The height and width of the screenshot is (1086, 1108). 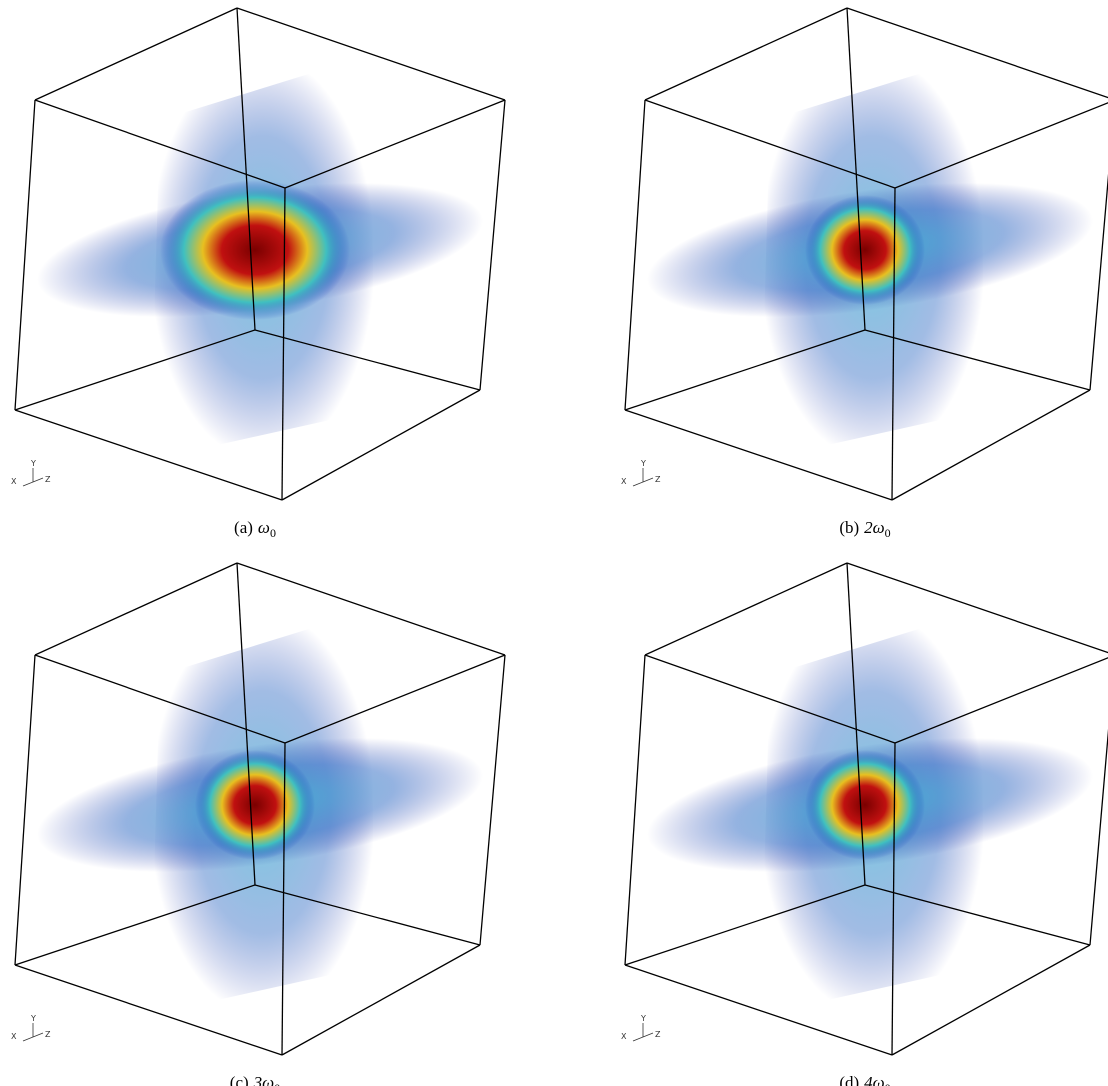 What do you see at coordinates (874, 527) in the screenshot?
I see `caption-symbol: 2ω` at bounding box center [874, 527].